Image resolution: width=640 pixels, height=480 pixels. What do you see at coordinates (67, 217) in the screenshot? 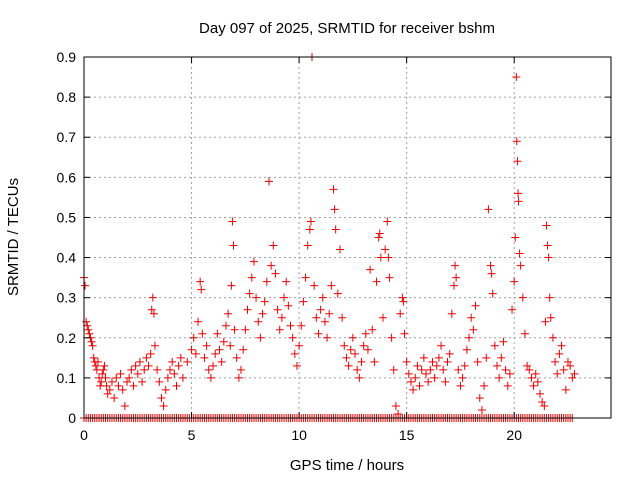
I see `y-tick-label: 0.5` at bounding box center [67, 217].